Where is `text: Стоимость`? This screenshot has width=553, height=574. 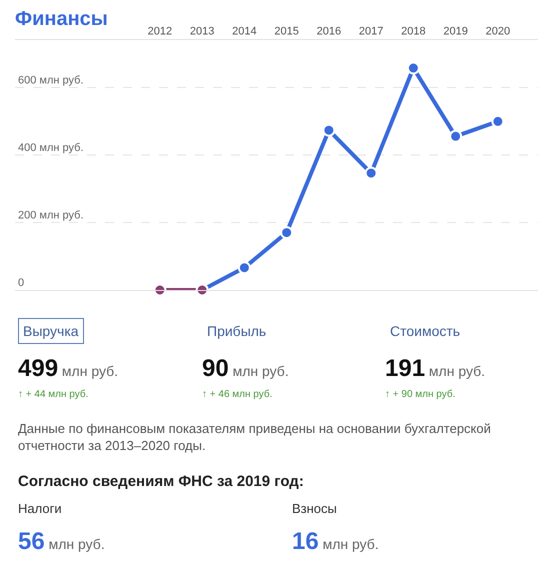 text: Стоимость is located at coordinates (425, 331).